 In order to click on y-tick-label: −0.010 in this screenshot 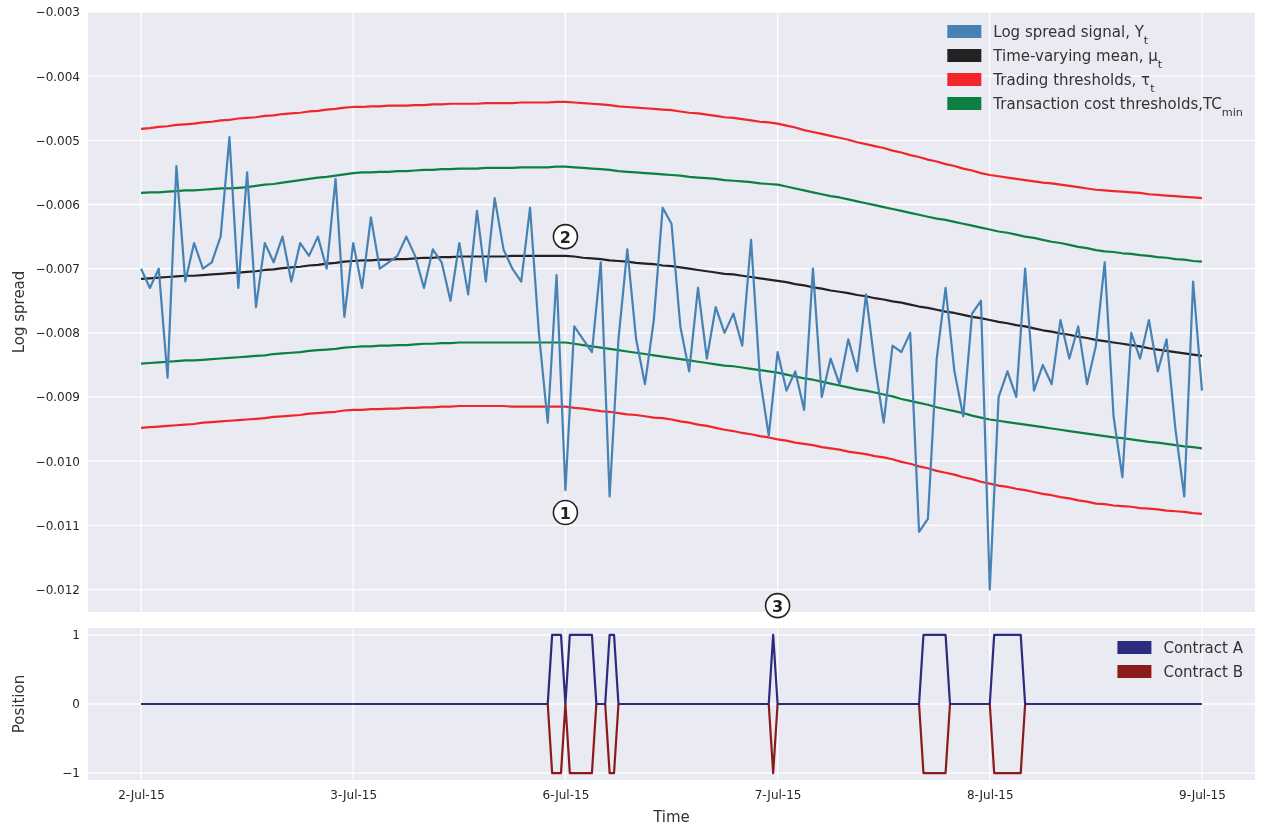, I will do `click(57, 461)`.